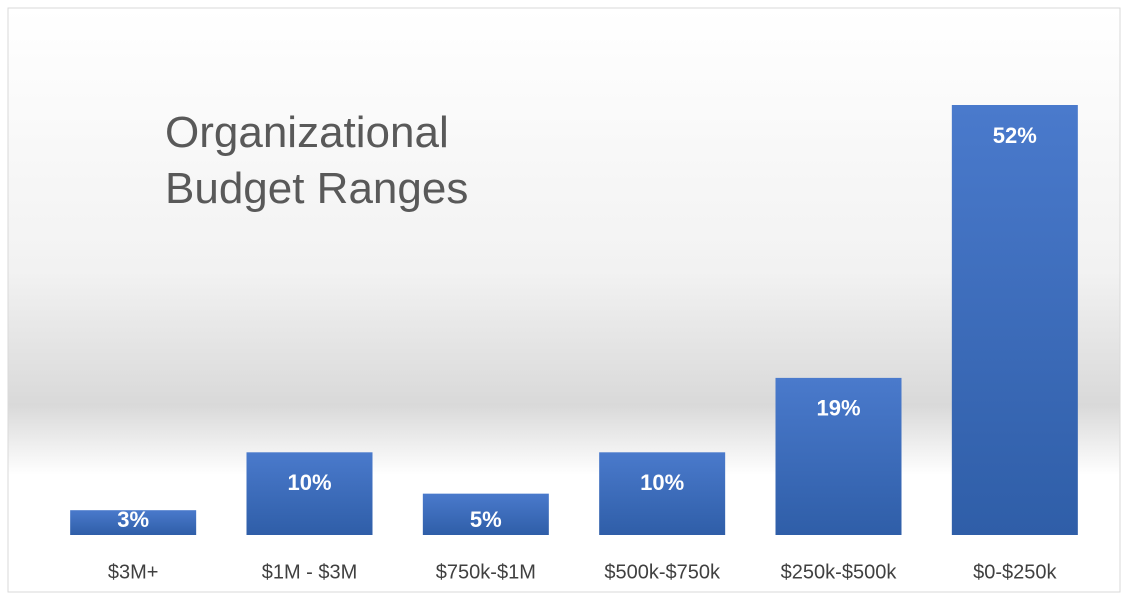 Image resolution: width=1126 pixels, height=593 pixels. Describe the element at coordinates (486, 572) in the screenshot. I see `x-tick-label: $750k-$1M` at that location.